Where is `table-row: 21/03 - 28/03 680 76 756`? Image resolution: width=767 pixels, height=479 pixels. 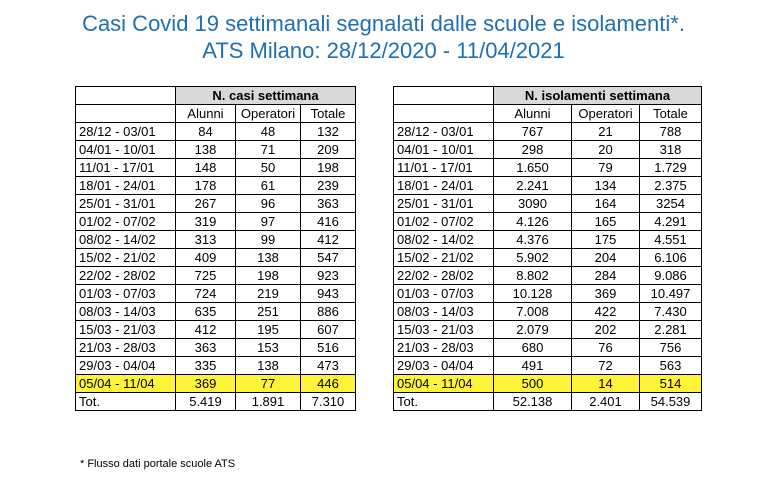 table-row: 21/03 - 28/03 680 76 756 is located at coordinates (548, 347).